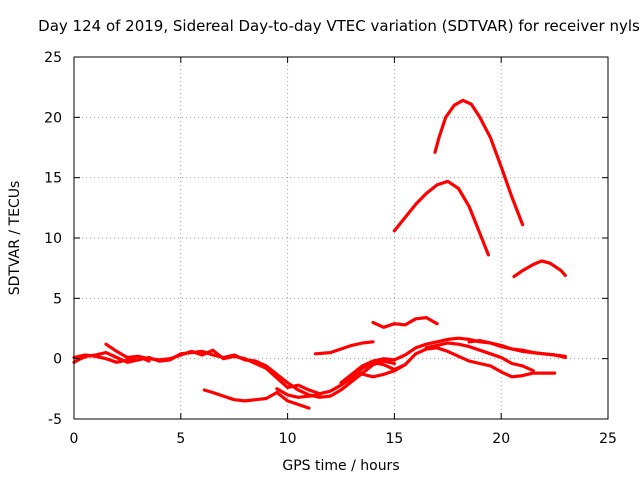 This screenshot has height=480, width=640. Describe the element at coordinates (394, 439) in the screenshot. I see `x-tick-label: 15` at that location.